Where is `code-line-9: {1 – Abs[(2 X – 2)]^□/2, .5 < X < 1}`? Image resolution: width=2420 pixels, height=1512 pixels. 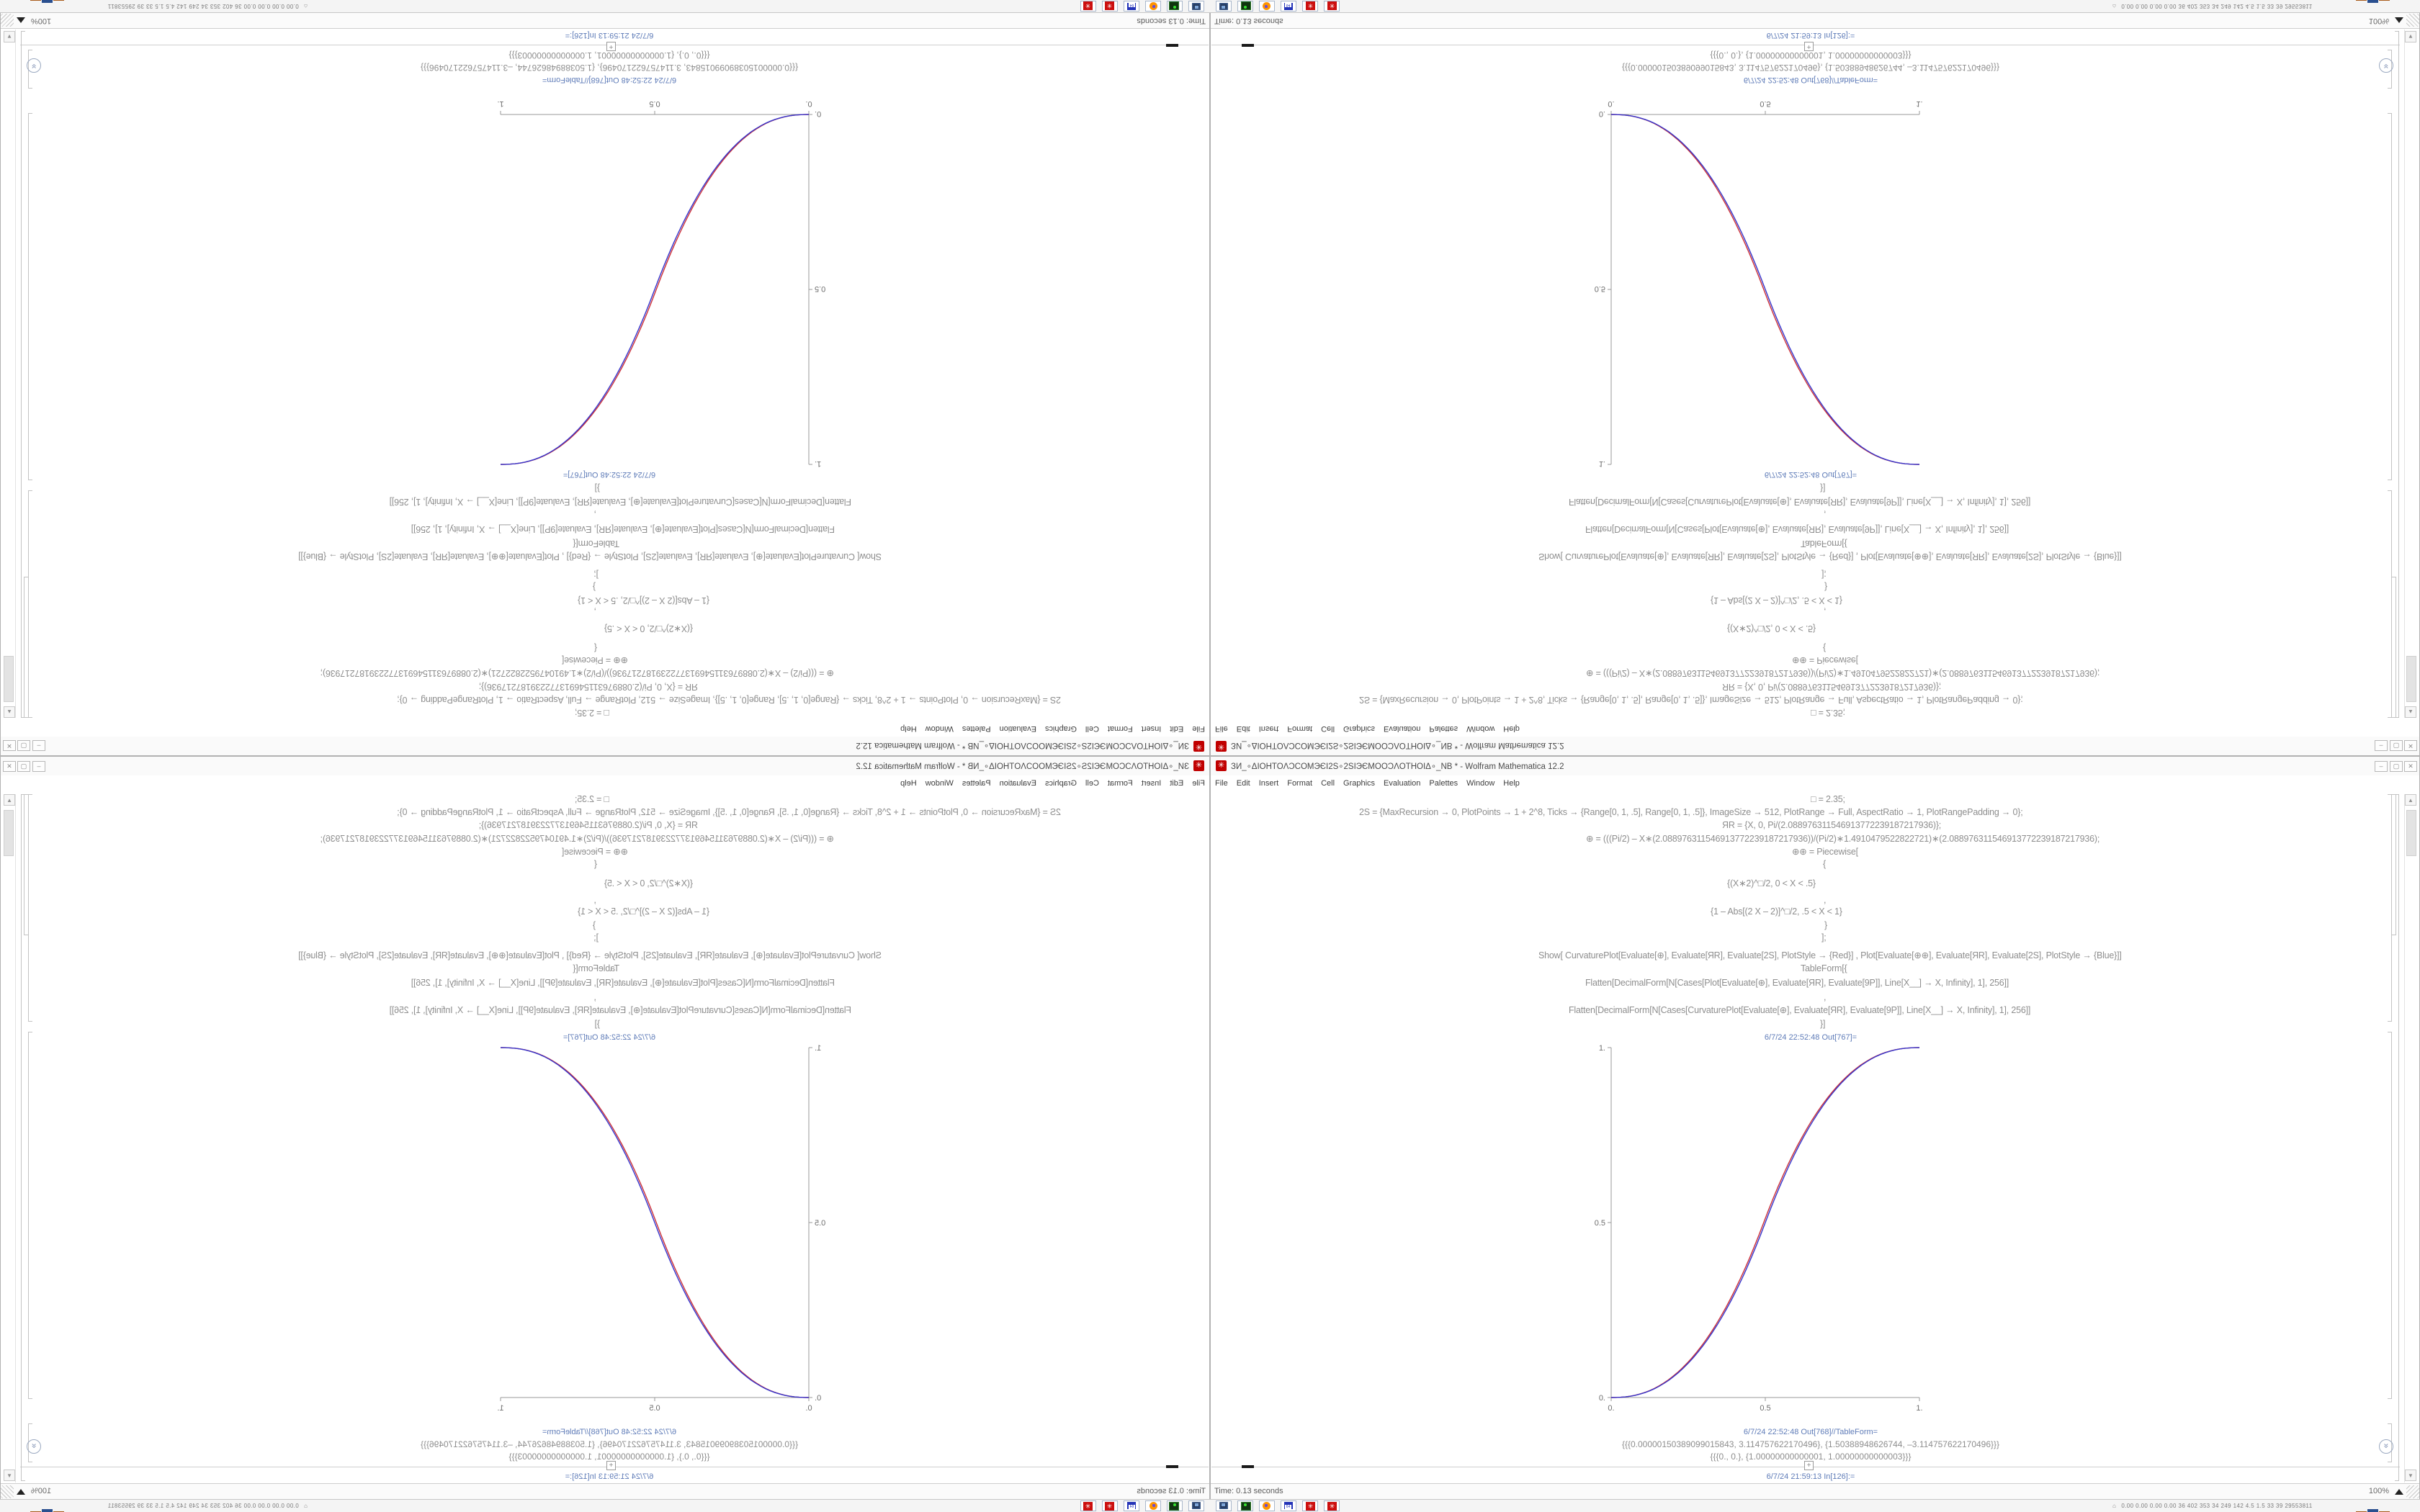 code-line-9: {1 – Abs[(2 X – 2)]^□/2, .5 < X < 1} is located at coordinates (643, 600).